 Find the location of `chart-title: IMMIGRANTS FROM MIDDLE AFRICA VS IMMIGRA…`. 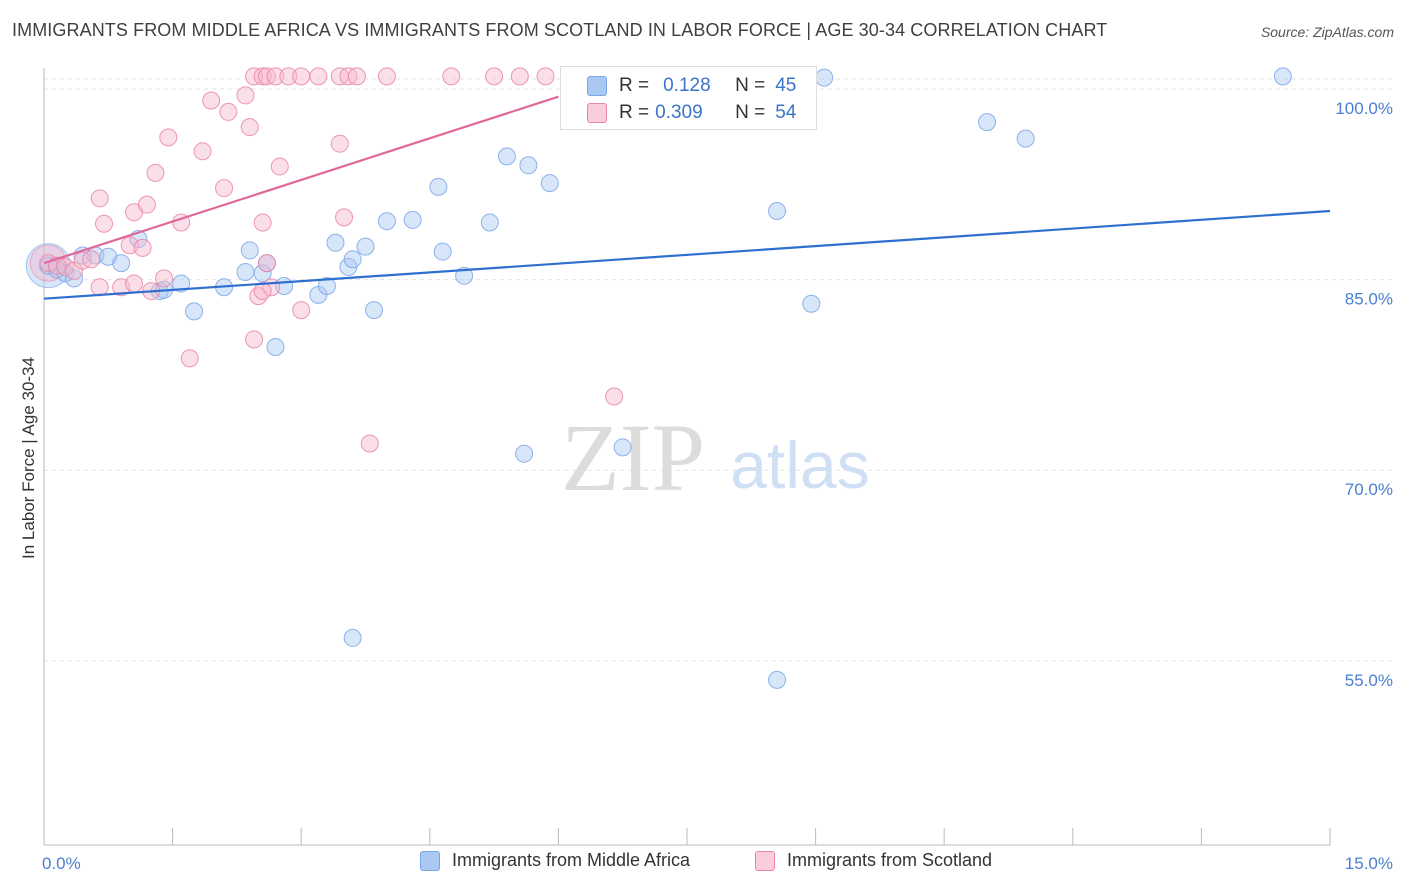

chart-title: IMMIGRANTS FROM MIDDLE AFRICA VS IMMIGRA… is located at coordinates (560, 30).